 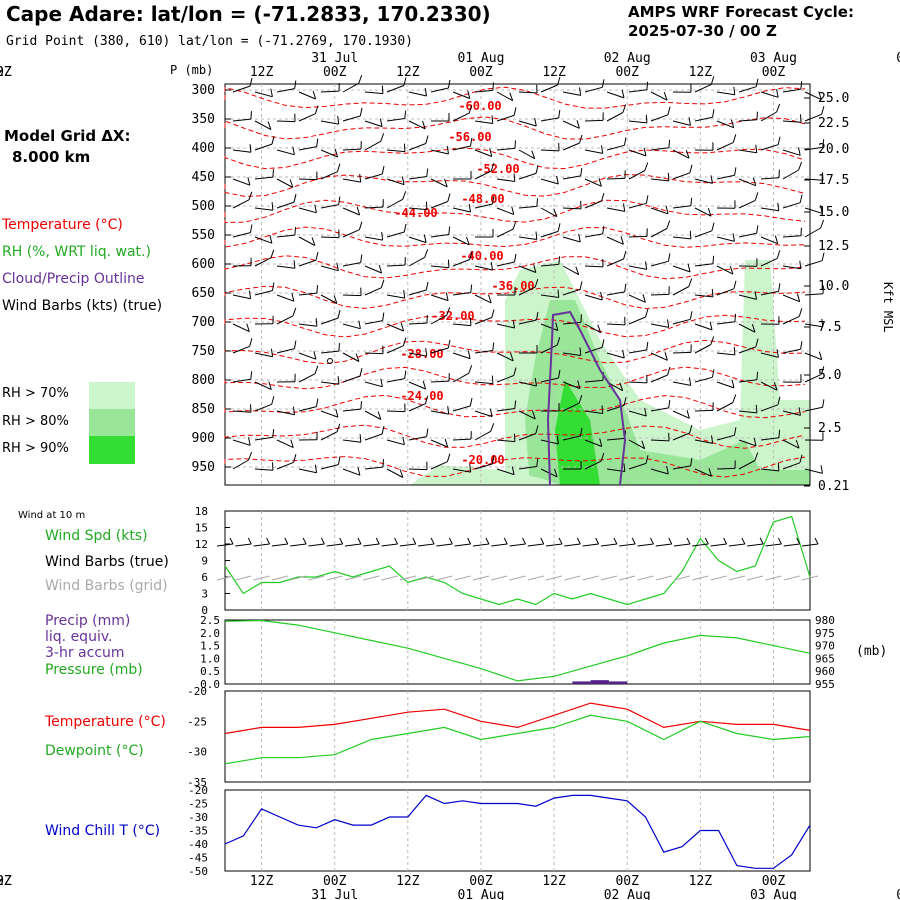 I want to click on wind-chill-tick-label: -25, so click(x=198, y=804).